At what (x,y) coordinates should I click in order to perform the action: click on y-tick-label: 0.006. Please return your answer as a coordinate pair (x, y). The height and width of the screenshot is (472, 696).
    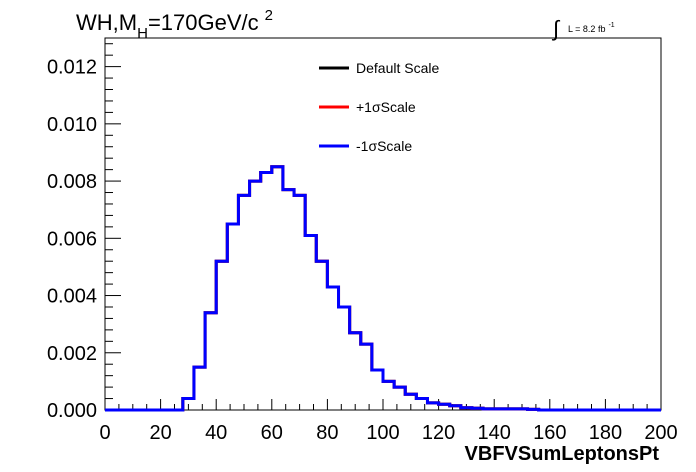
    Looking at the image, I should click on (72, 239).